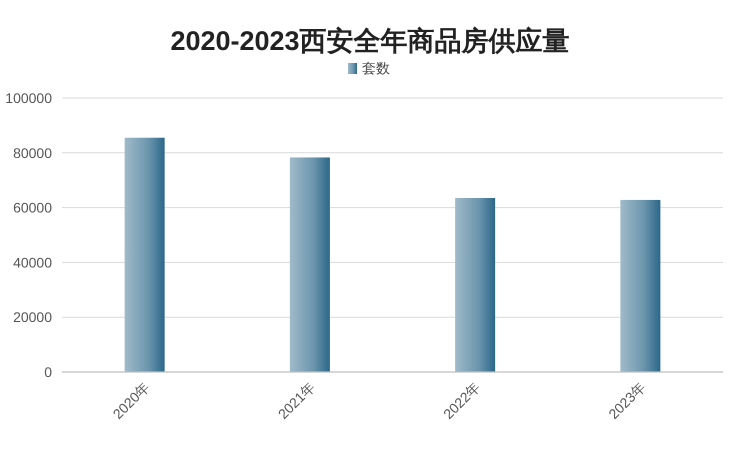  I want to click on y-tick-label: 80000, so click(32, 152).